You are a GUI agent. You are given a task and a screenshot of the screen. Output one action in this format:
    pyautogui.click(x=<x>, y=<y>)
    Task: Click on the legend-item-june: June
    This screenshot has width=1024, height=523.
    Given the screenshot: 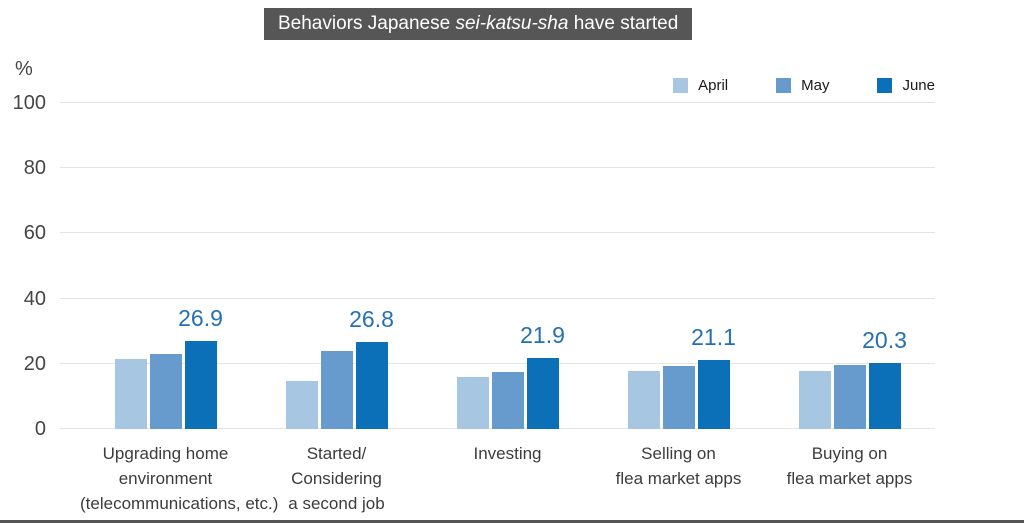 What is the action you would take?
    pyautogui.click(x=906, y=85)
    